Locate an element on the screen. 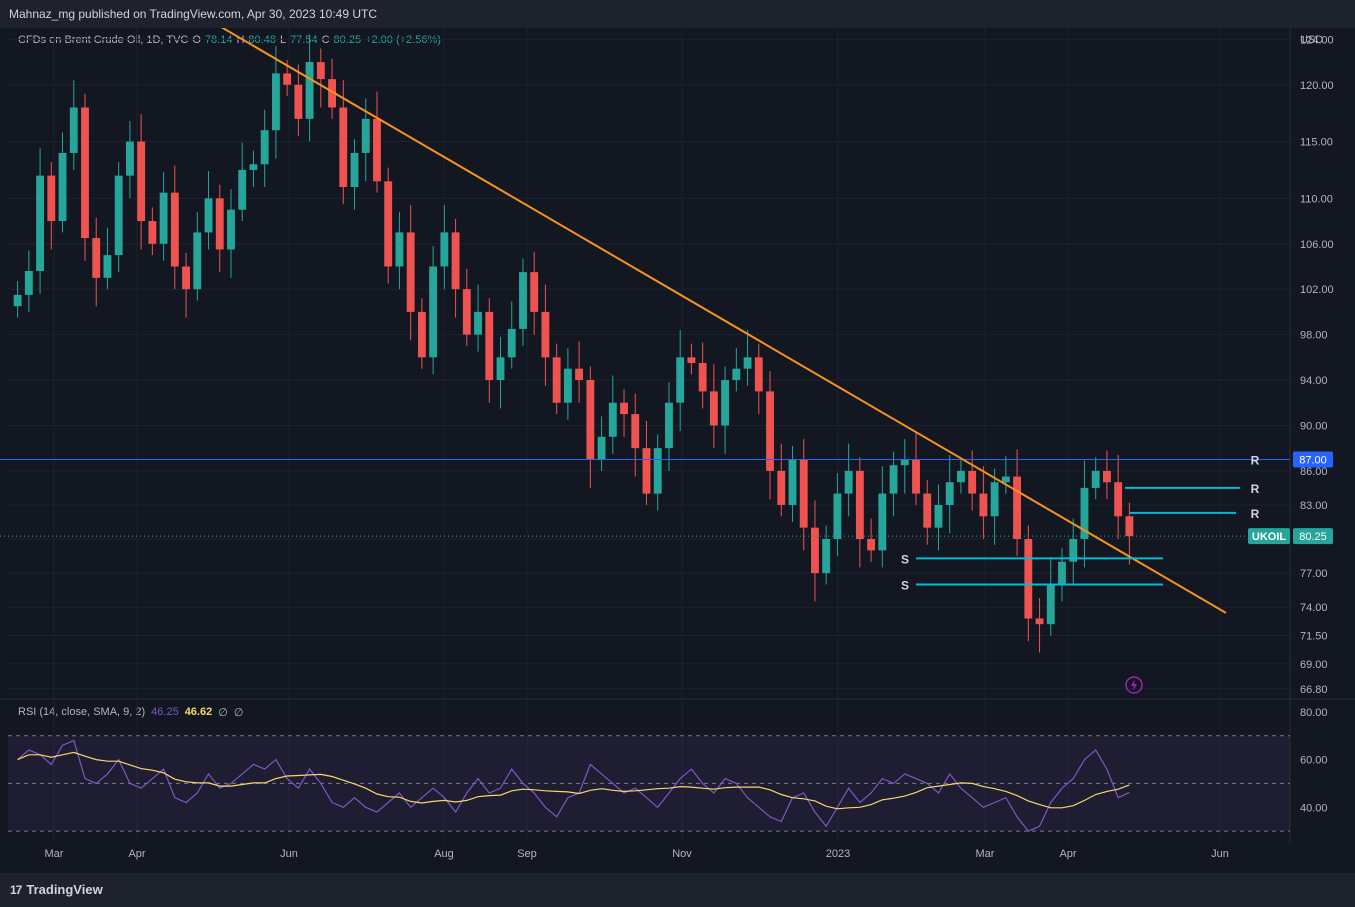  close-value: 80.25 is located at coordinates (347, 40).